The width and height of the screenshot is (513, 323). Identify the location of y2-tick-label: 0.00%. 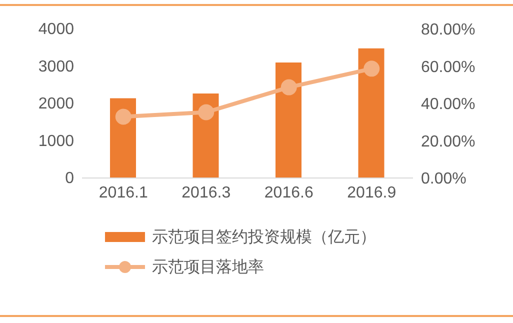
(443, 179).